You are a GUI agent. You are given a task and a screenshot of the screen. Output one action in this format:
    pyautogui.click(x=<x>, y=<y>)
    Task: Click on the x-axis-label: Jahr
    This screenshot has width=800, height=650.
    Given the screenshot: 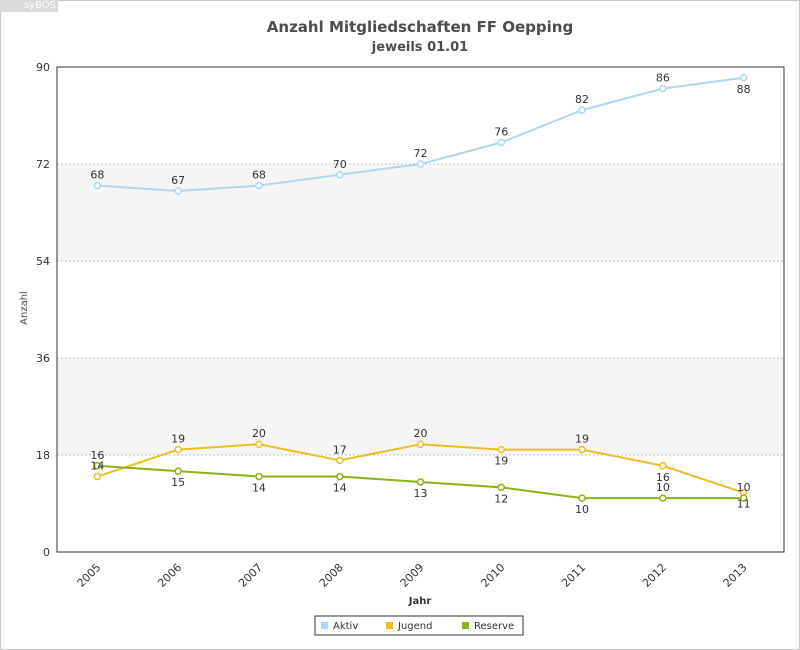 What is the action you would take?
    pyautogui.click(x=420, y=601)
    